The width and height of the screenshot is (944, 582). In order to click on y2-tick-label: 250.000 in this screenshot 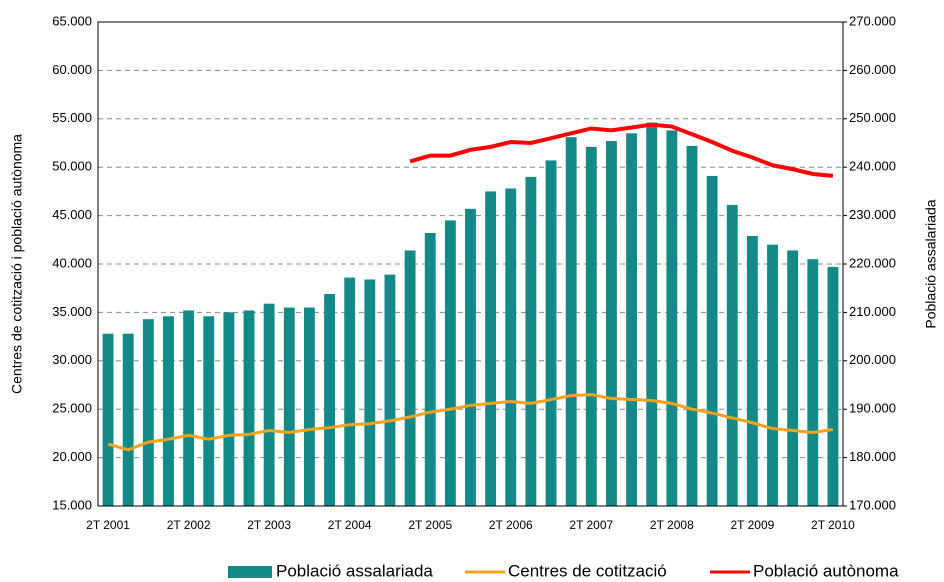, I will do `click(872, 117)`.